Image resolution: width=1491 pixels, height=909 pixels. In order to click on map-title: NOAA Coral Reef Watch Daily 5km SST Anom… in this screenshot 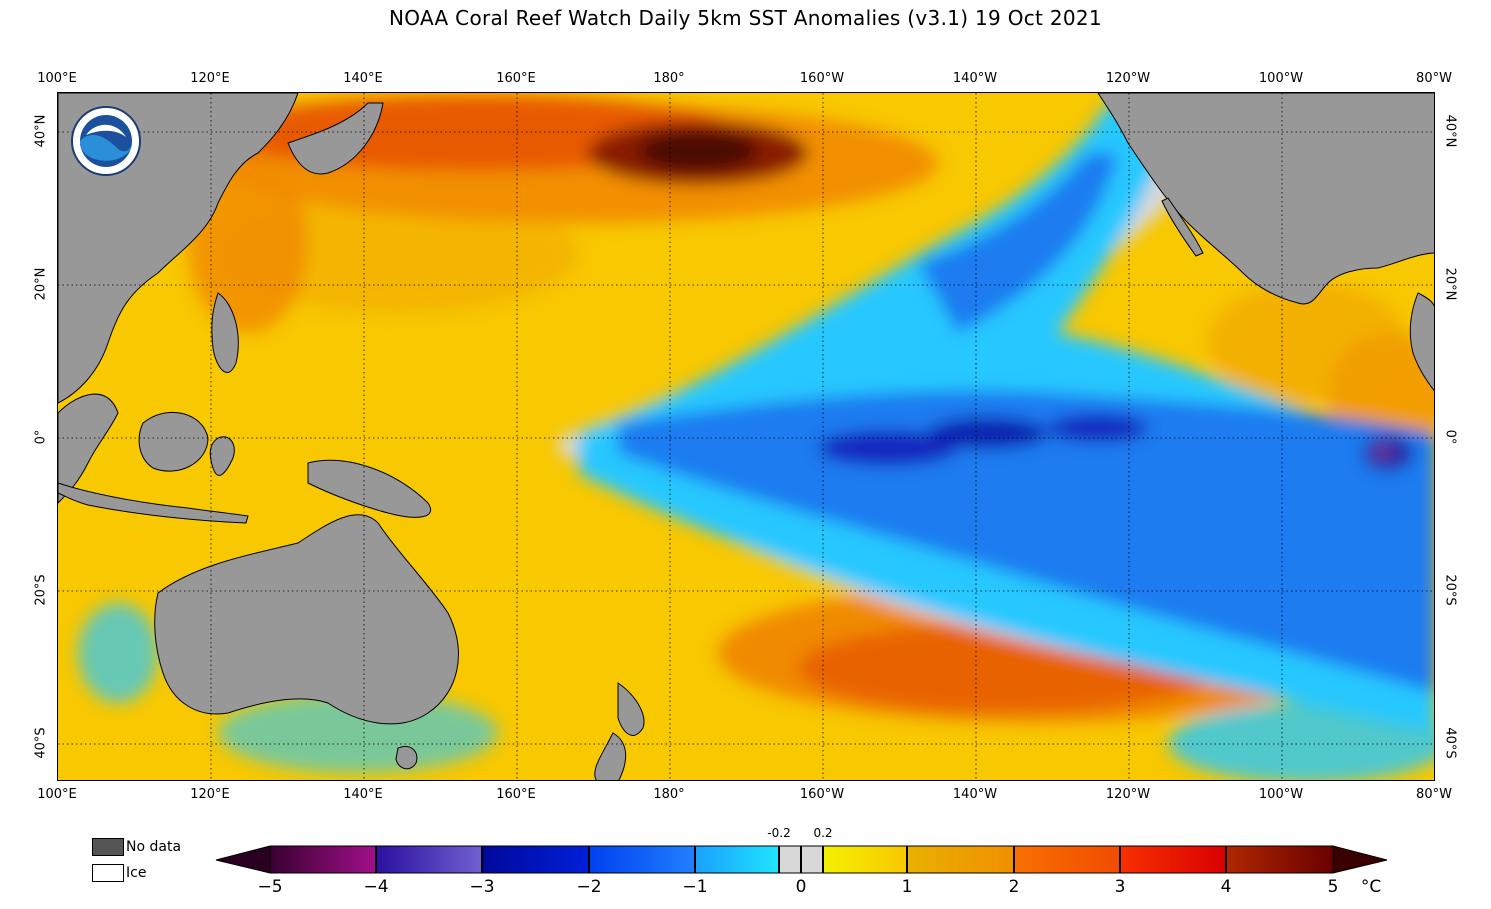, I will do `click(745, 18)`.